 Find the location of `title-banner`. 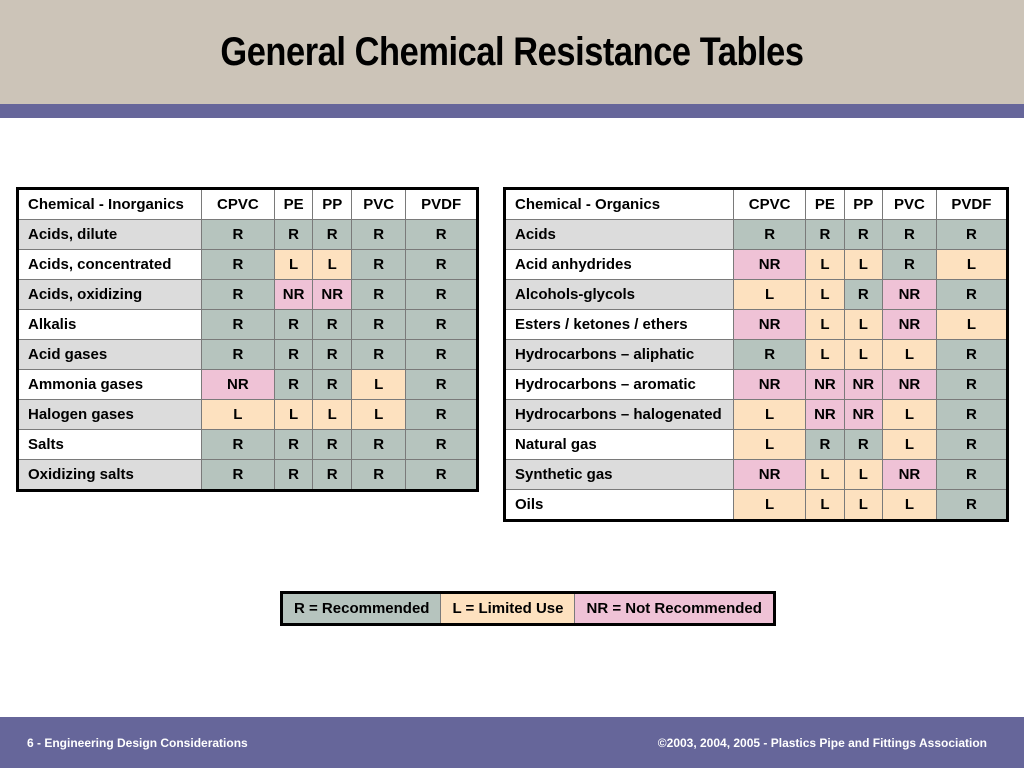

title-banner is located at coordinates (512, 52).